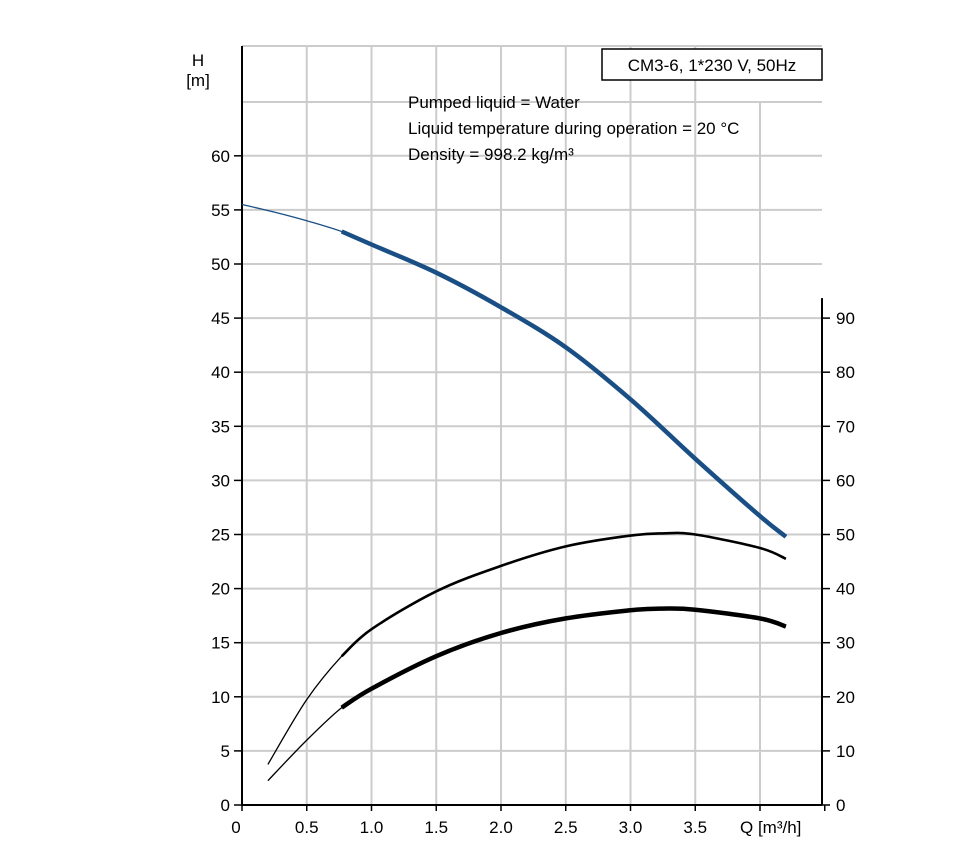  What do you see at coordinates (436, 827) in the screenshot?
I see `x-tick-label: 1.5` at bounding box center [436, 827].